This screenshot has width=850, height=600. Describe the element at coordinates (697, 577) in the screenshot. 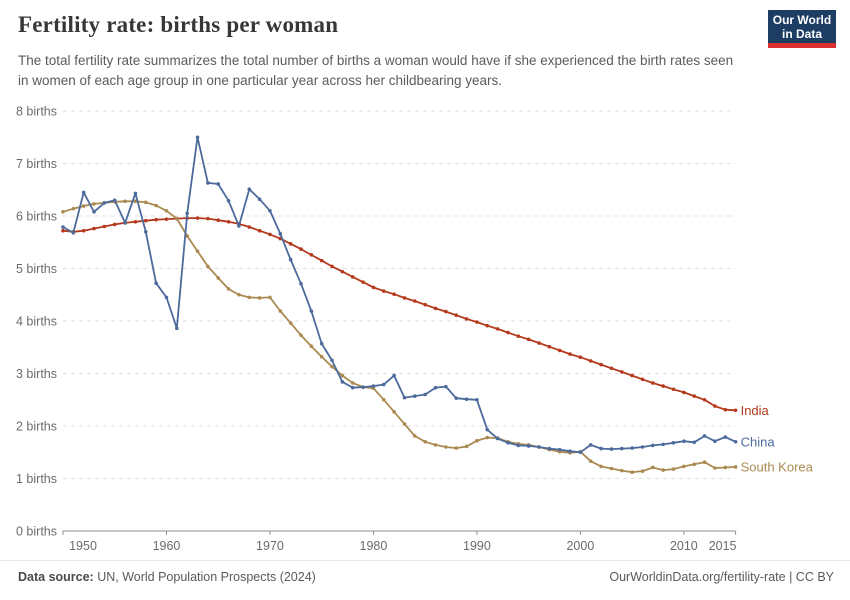

I see `footer-link: OurWorldinData.org/fertility-rate` at that location.